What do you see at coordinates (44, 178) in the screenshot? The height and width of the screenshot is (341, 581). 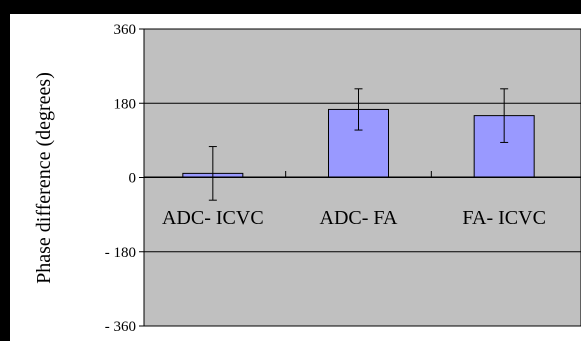 I see `y-axis-title: Phase difference (degrees)` at bounding box center [44, 178].